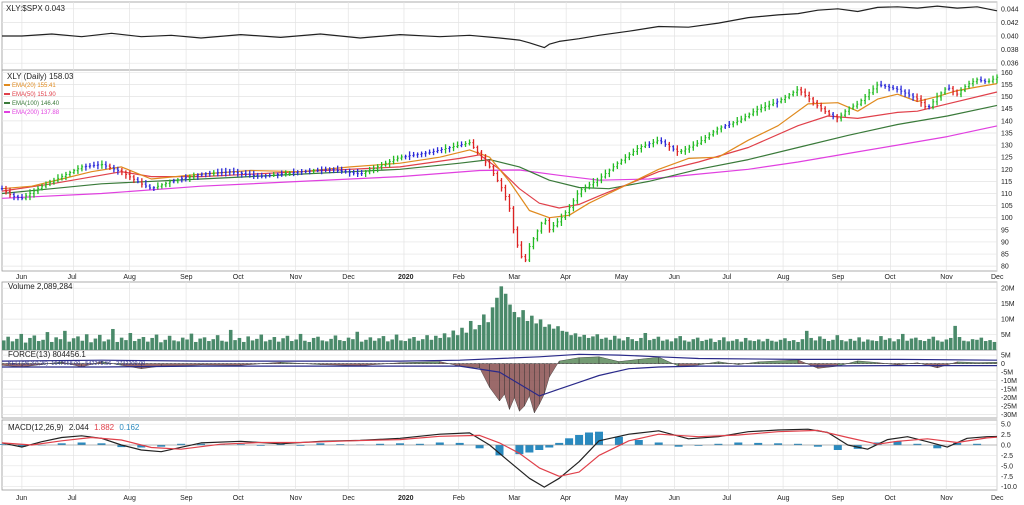  Describe the element at coordinates (459, 277) in the screenshot. I see `x-month-label: Feb` at that location.